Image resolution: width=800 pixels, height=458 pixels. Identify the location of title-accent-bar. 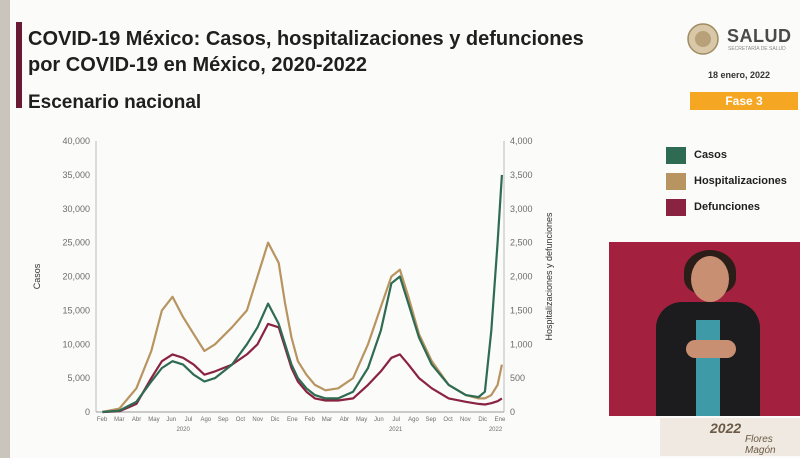
(19, 65).